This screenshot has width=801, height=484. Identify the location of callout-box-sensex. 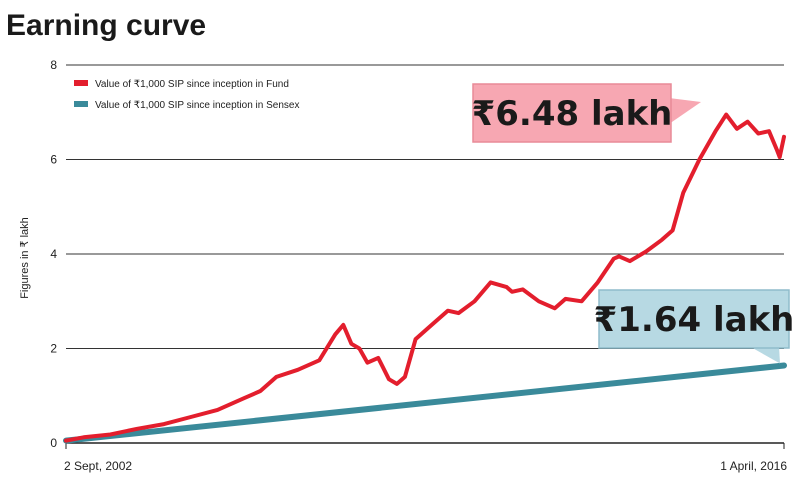
(694, 319).